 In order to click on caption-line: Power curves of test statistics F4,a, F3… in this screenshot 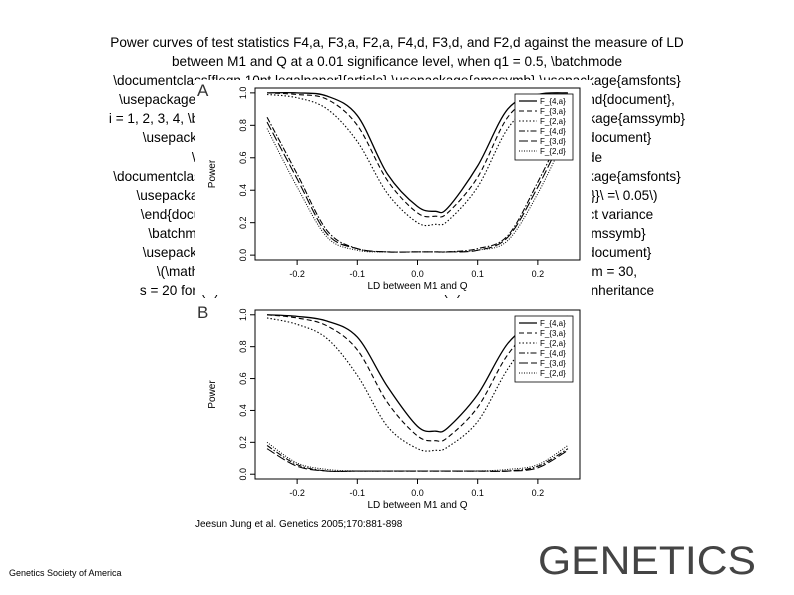, I will do `click(397, 42)`.